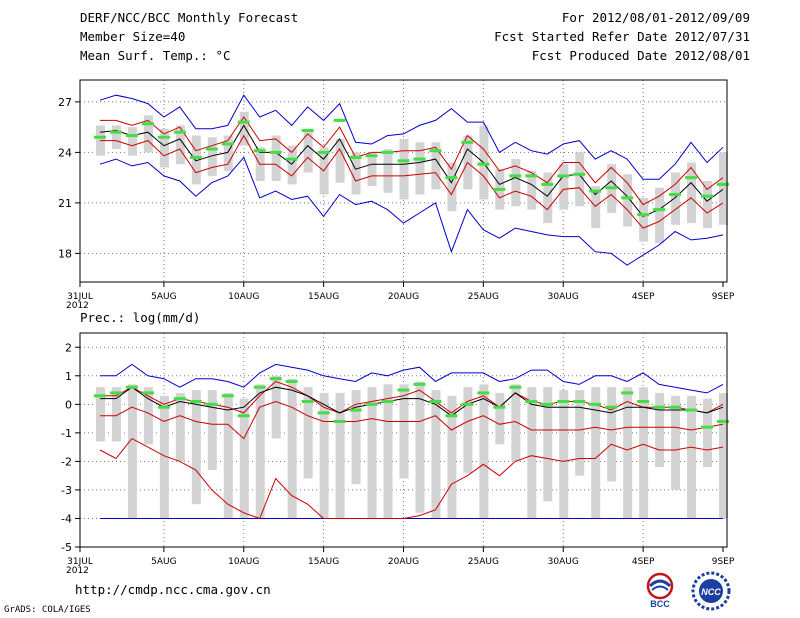 The height and width of the screenshot is (618, 800). I want to click on prec-title: Prec.: log(mm/d), so click(140, 317).